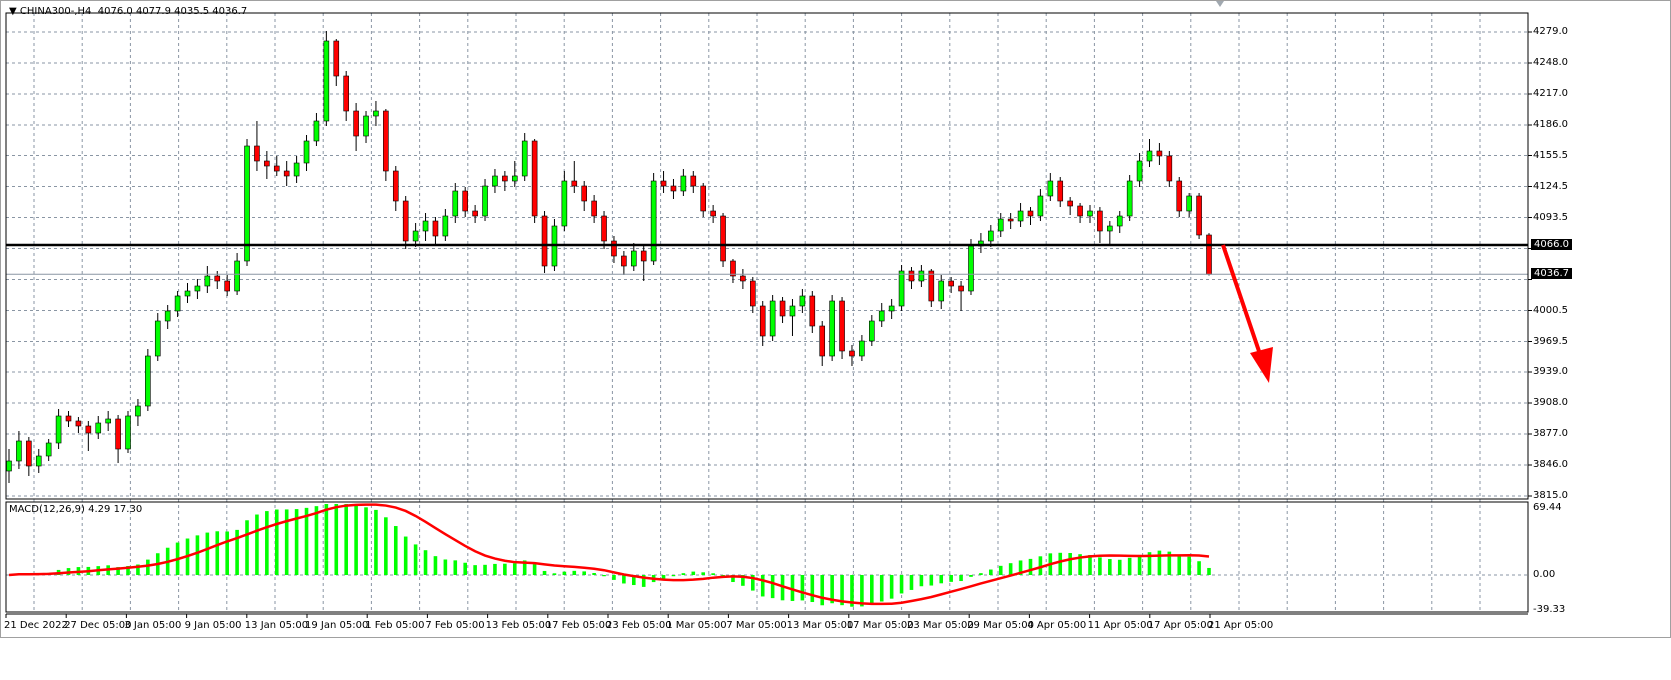 This screenshot has width=1671, height=680. I want to click on time-axis-label: 19 Jan 05:00, so click(337, 625).